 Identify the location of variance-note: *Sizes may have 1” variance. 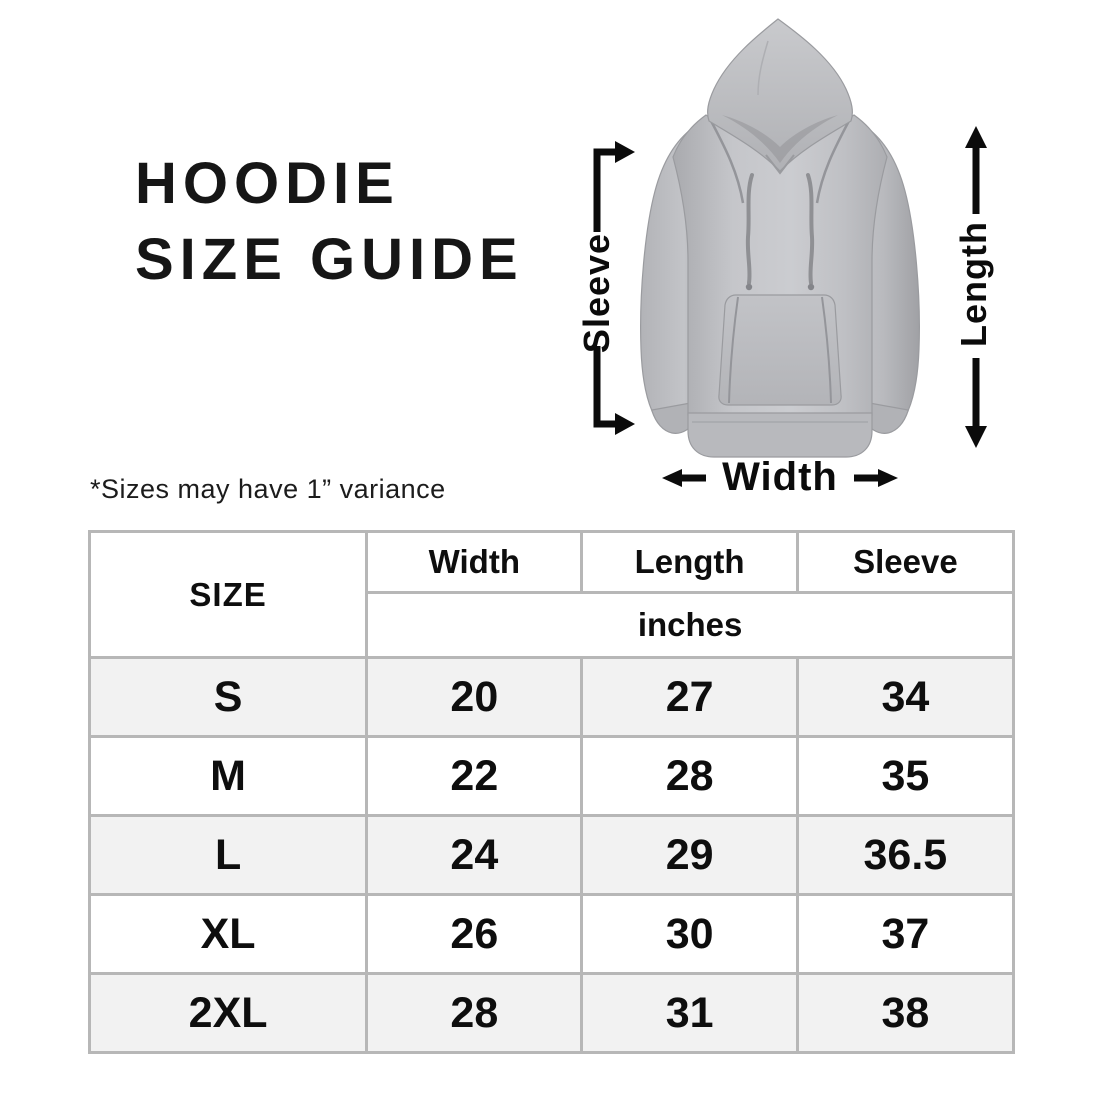
(268, 489).